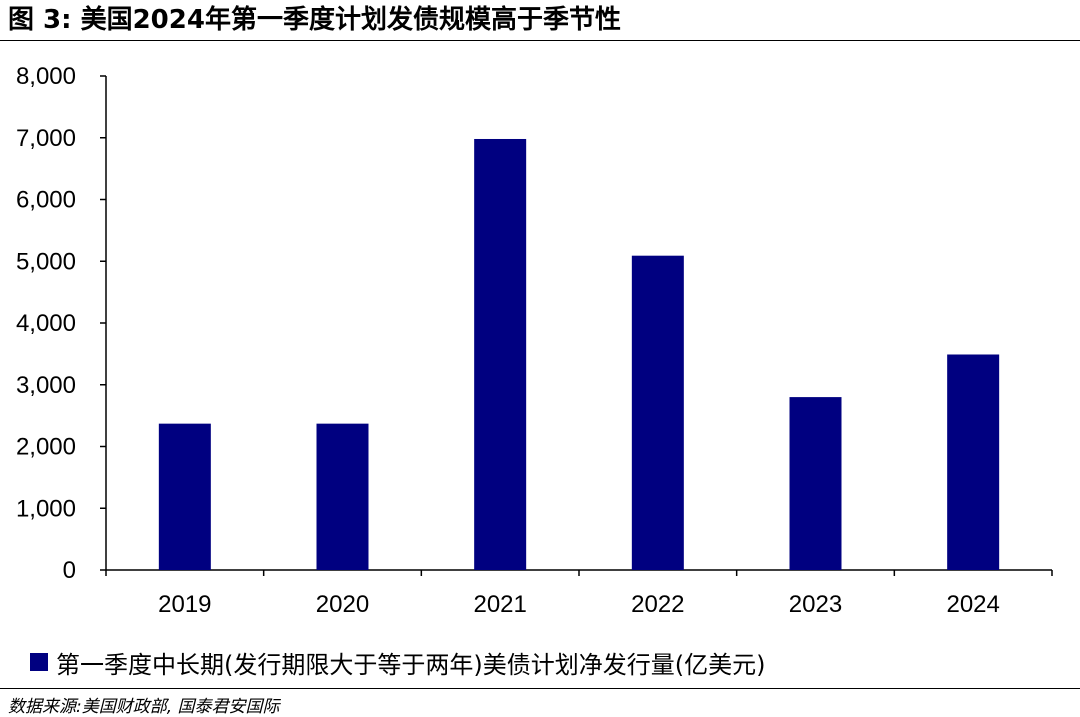 Image resolution: width=1080 pixels, height=717 pixels. I want to click on y-tick-label: 6,000, so click(46, 200).